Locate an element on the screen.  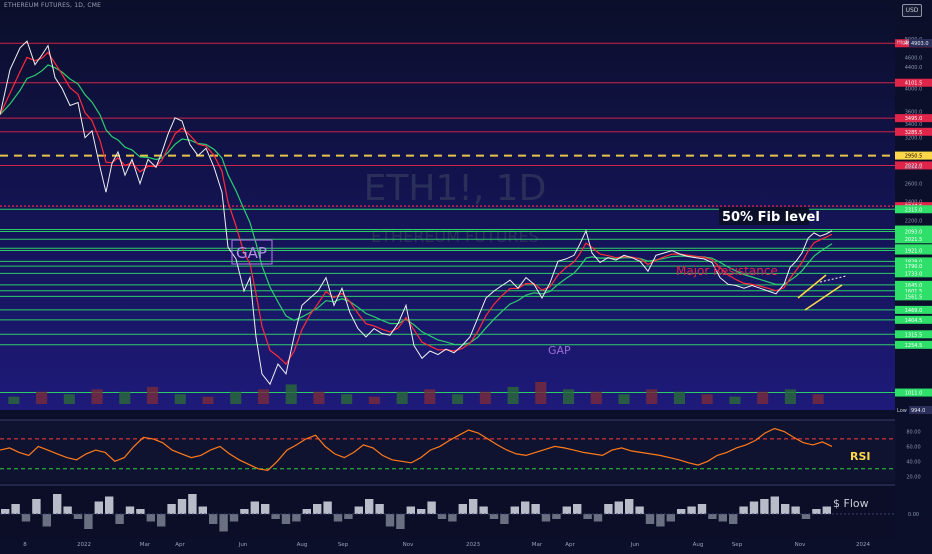
price-tick-3: 4000.0 is located at coordinates (914, 89).